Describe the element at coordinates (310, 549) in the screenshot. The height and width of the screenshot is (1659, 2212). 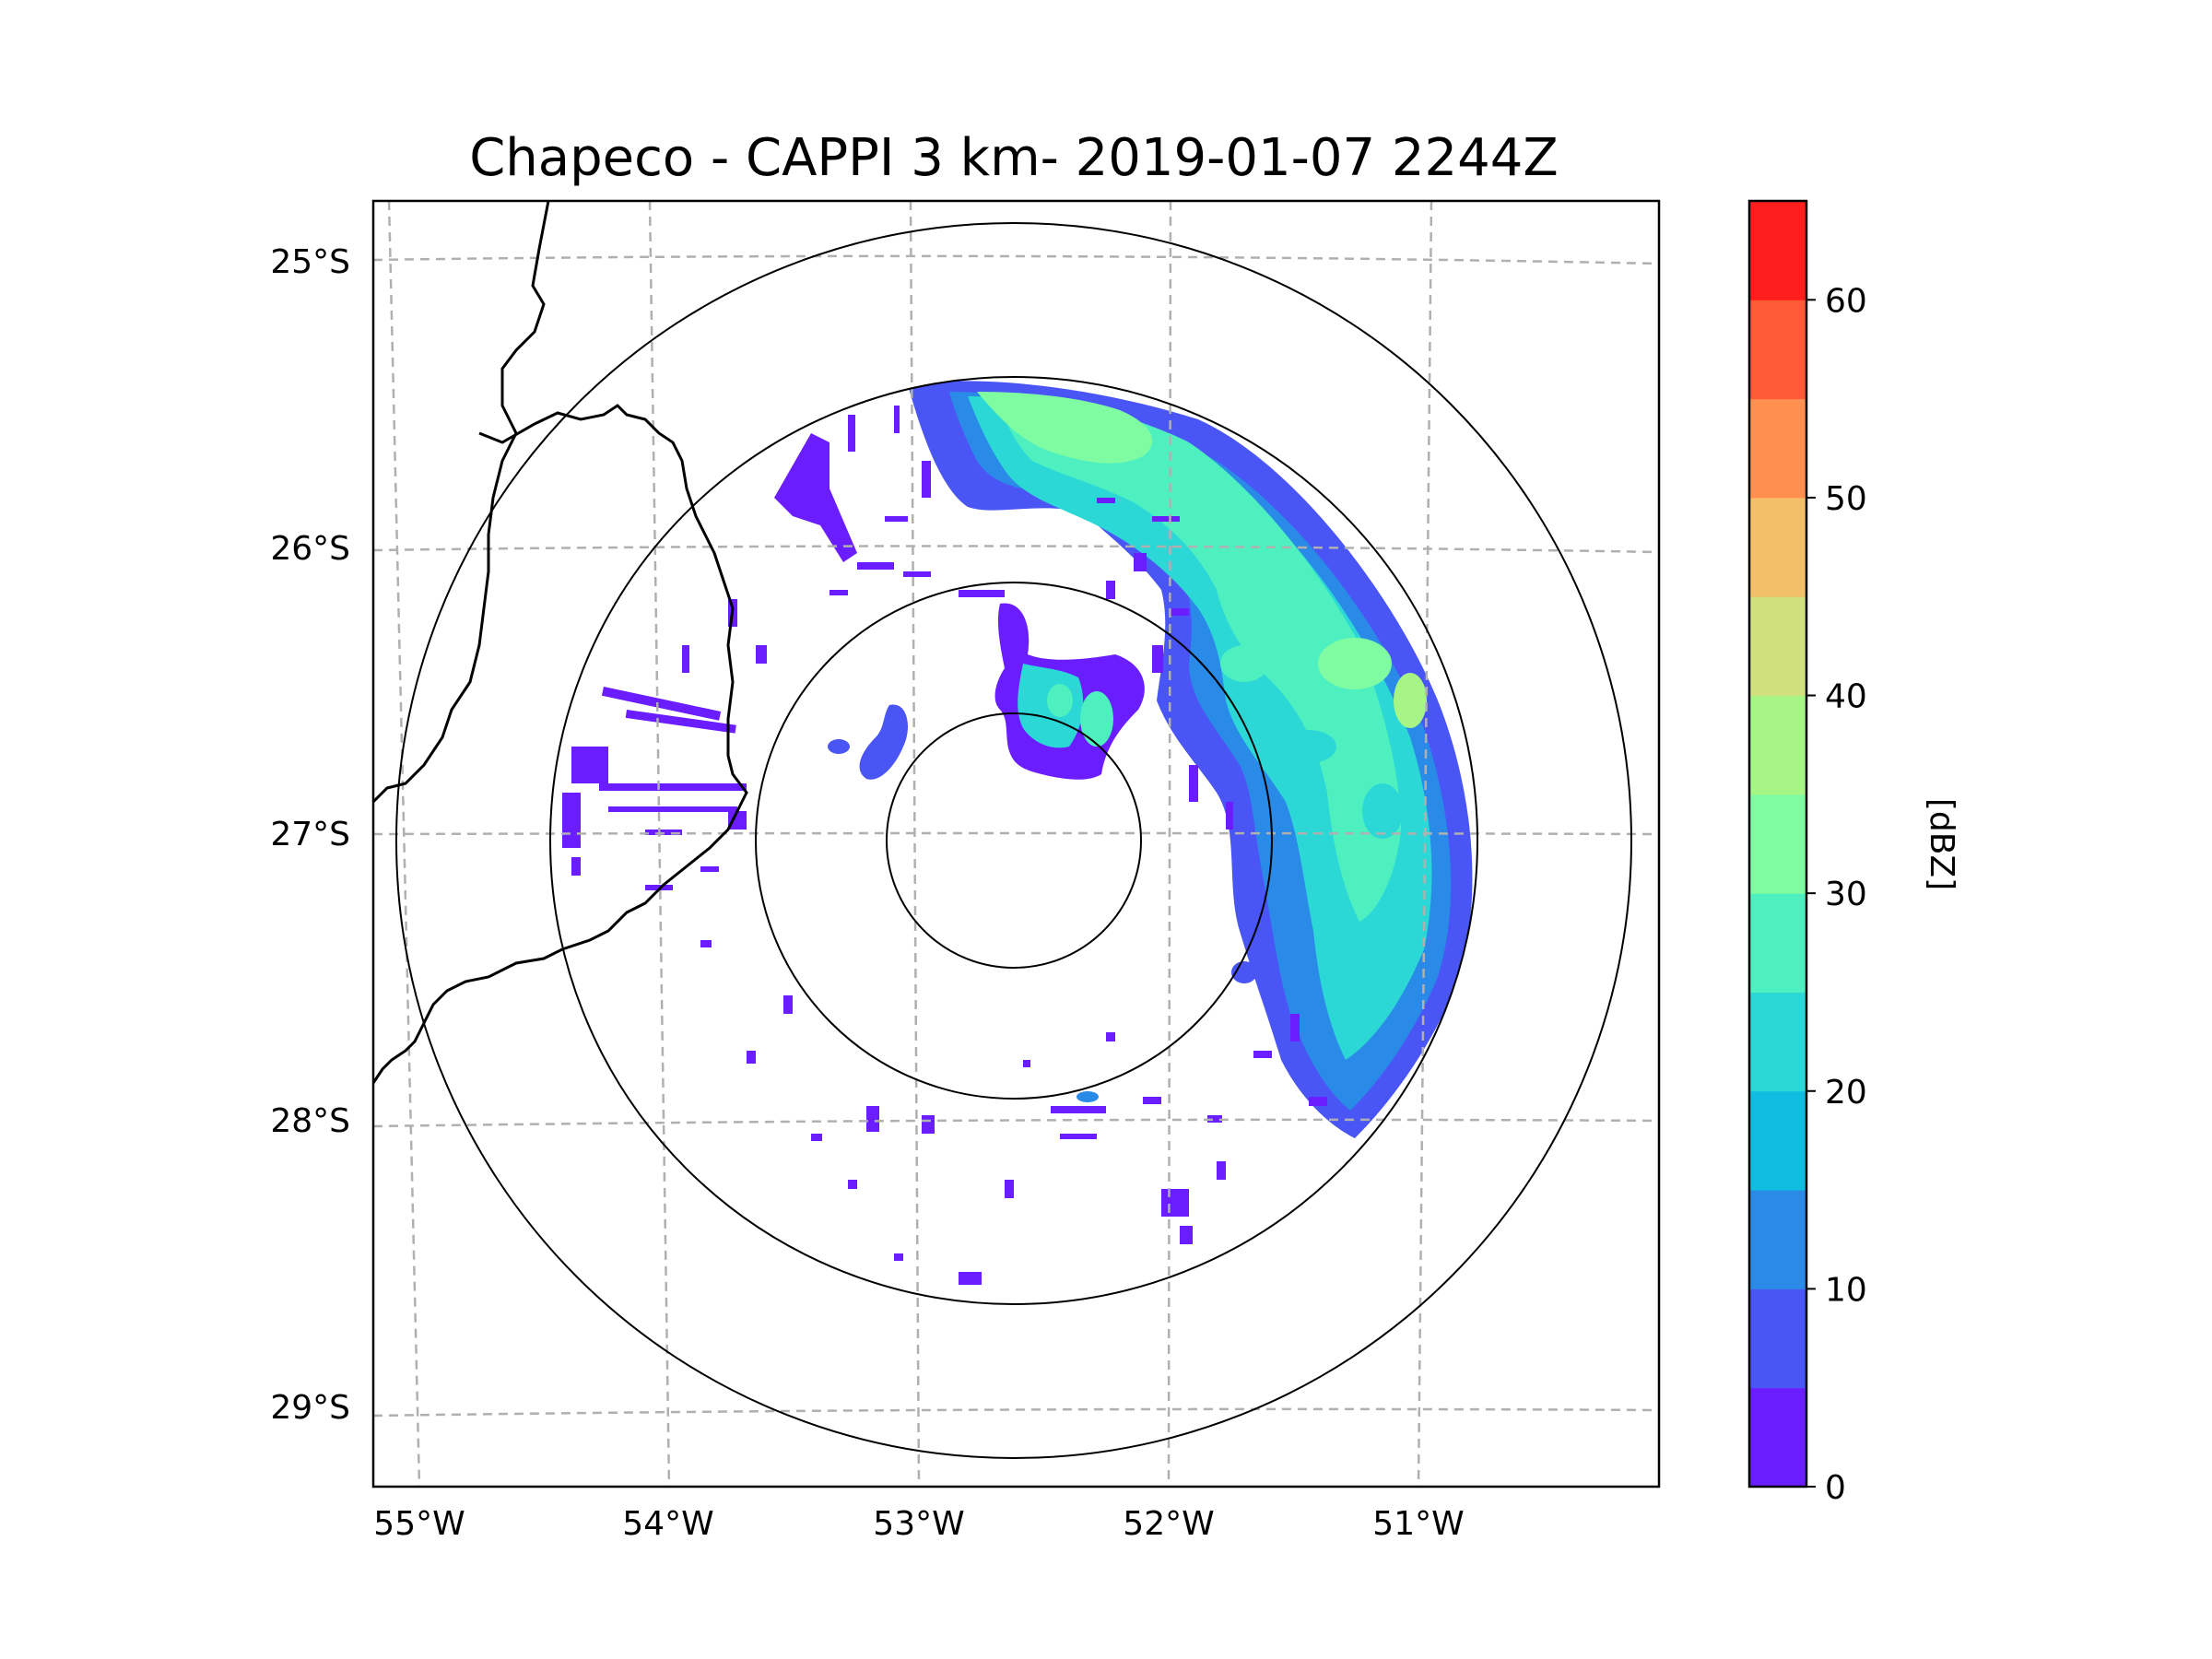
I see `lat-label: 26°S` at that location.